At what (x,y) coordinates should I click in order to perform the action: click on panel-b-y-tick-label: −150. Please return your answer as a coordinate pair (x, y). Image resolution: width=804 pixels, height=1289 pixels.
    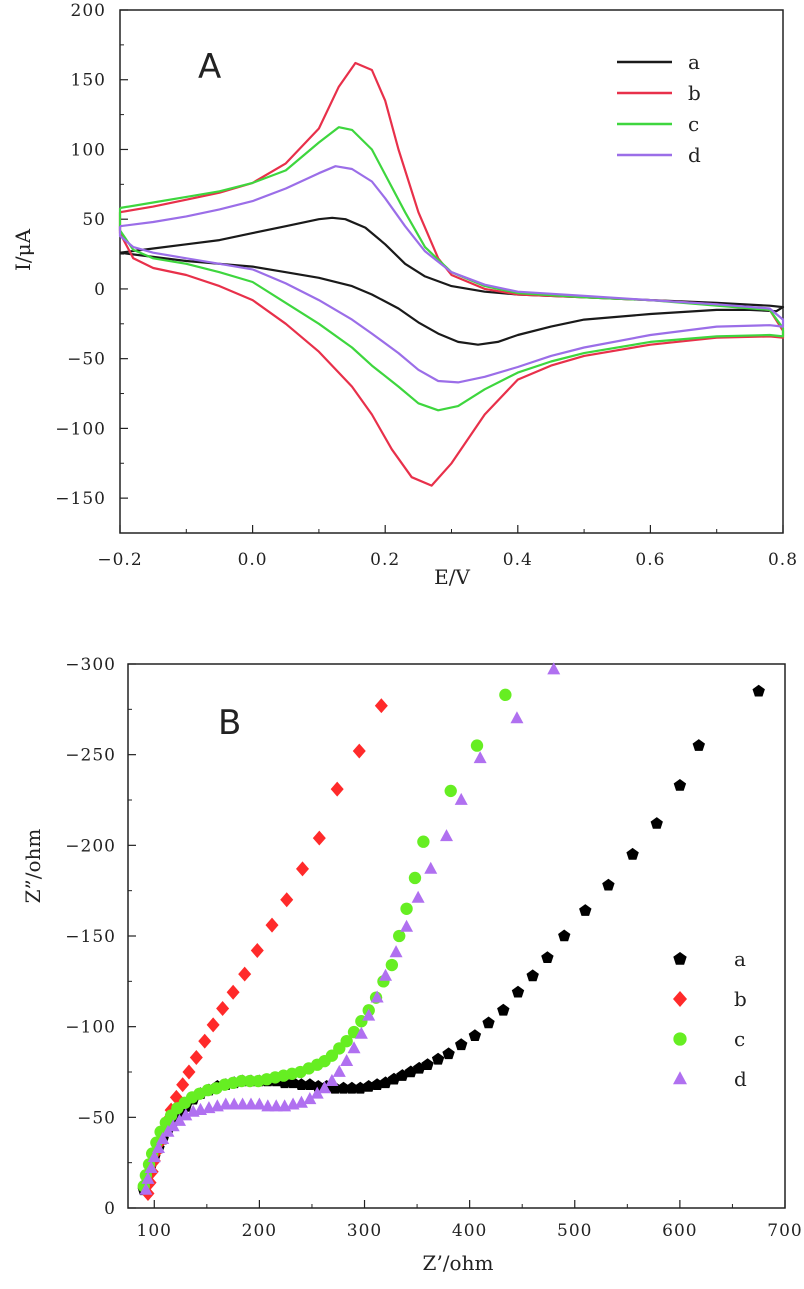
    Looking at the image, I should click on (90, 937).